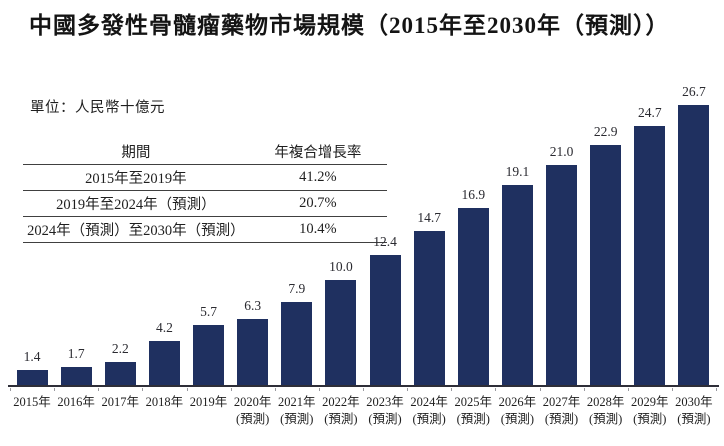  What do you see at coordinates (385, 320) in the screenshot?
I see `bar-2023年` at bounding box center [385, 320].